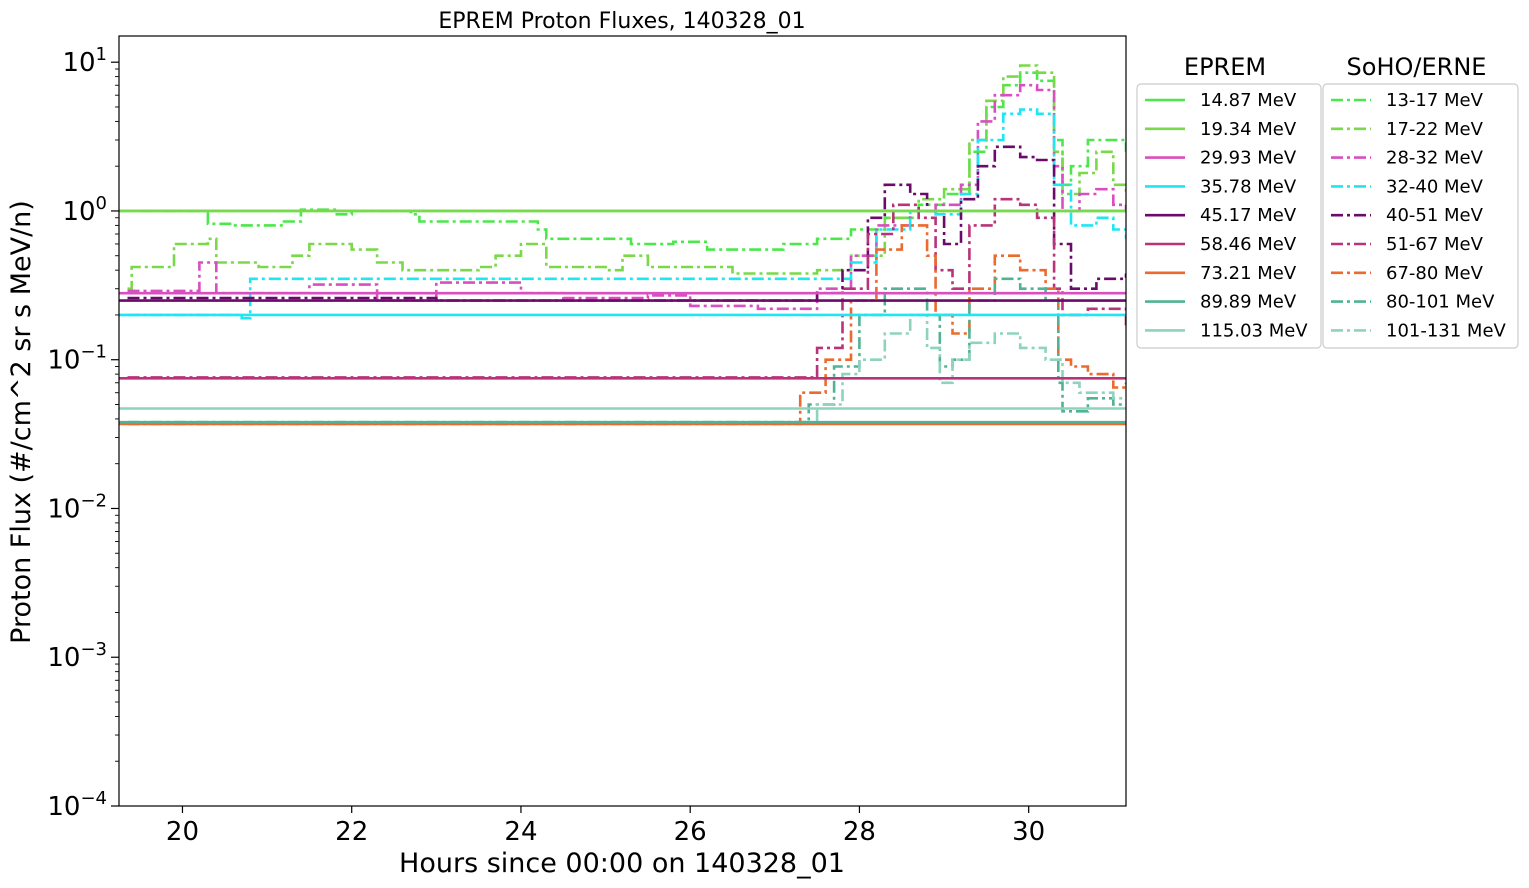 The image size is (1529, 888). Describe the element at coordinates (1440, 302) in the screenshot. I see `legend-label: 80-101 MeV` at that location.